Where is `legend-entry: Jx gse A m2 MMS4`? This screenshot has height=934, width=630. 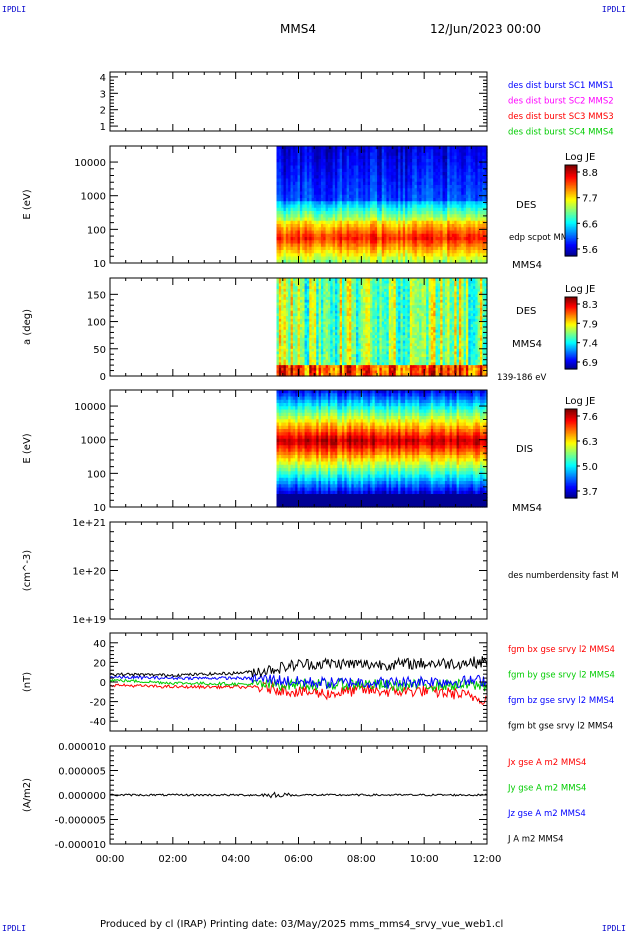 legend-entry: Jx gse A m2 MMS4 is located at coordinates (546, 763).